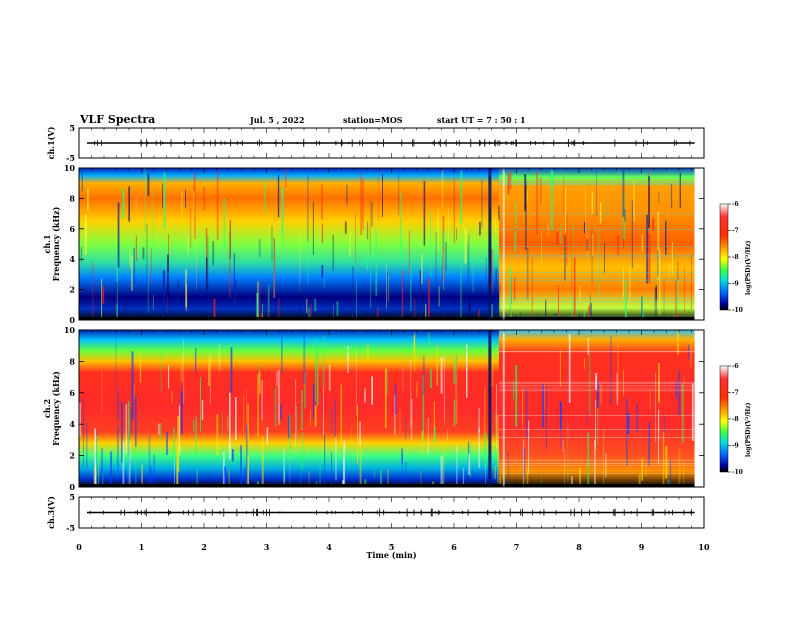 The image size is (792, 617). Describe the element at coordinates (704, 547) in the screenshot. I see `x-tick-label: 10` at that location.